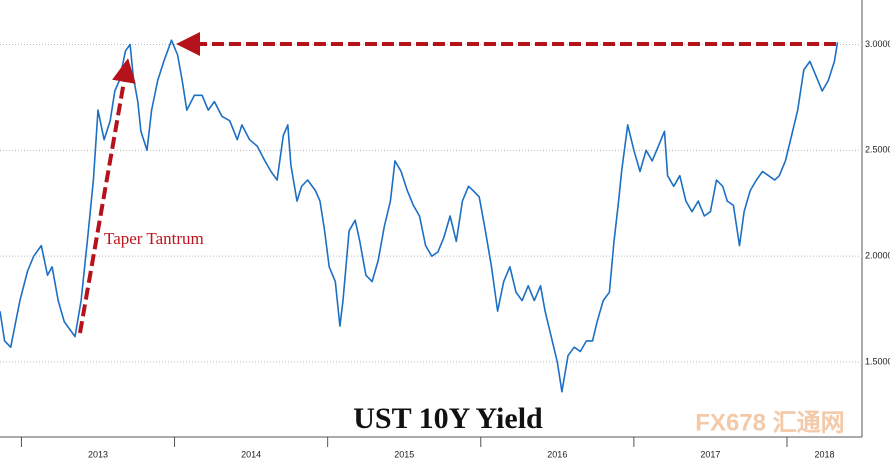  Describe the element at coordinates (557, 454) in the screenshot. I see `x-tick-label: 2016` at that location.